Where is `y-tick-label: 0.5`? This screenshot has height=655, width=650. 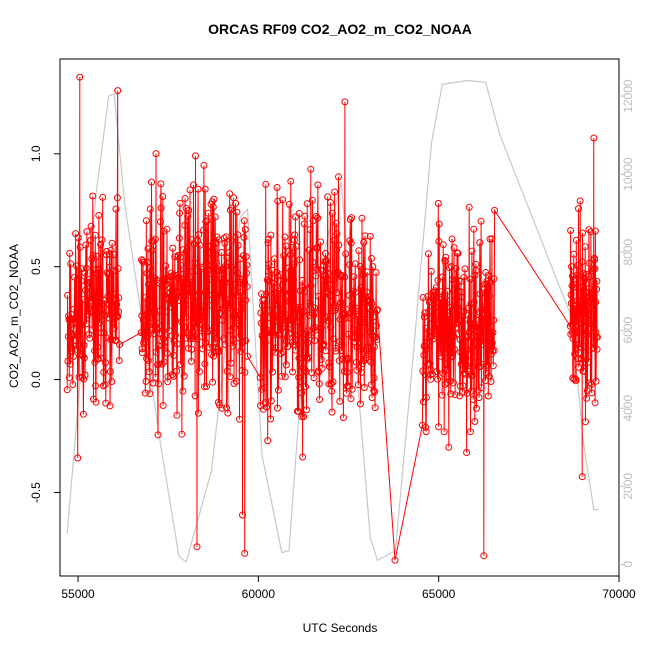
y-tick-label: 0.5 is located at coordinates (36, 266).